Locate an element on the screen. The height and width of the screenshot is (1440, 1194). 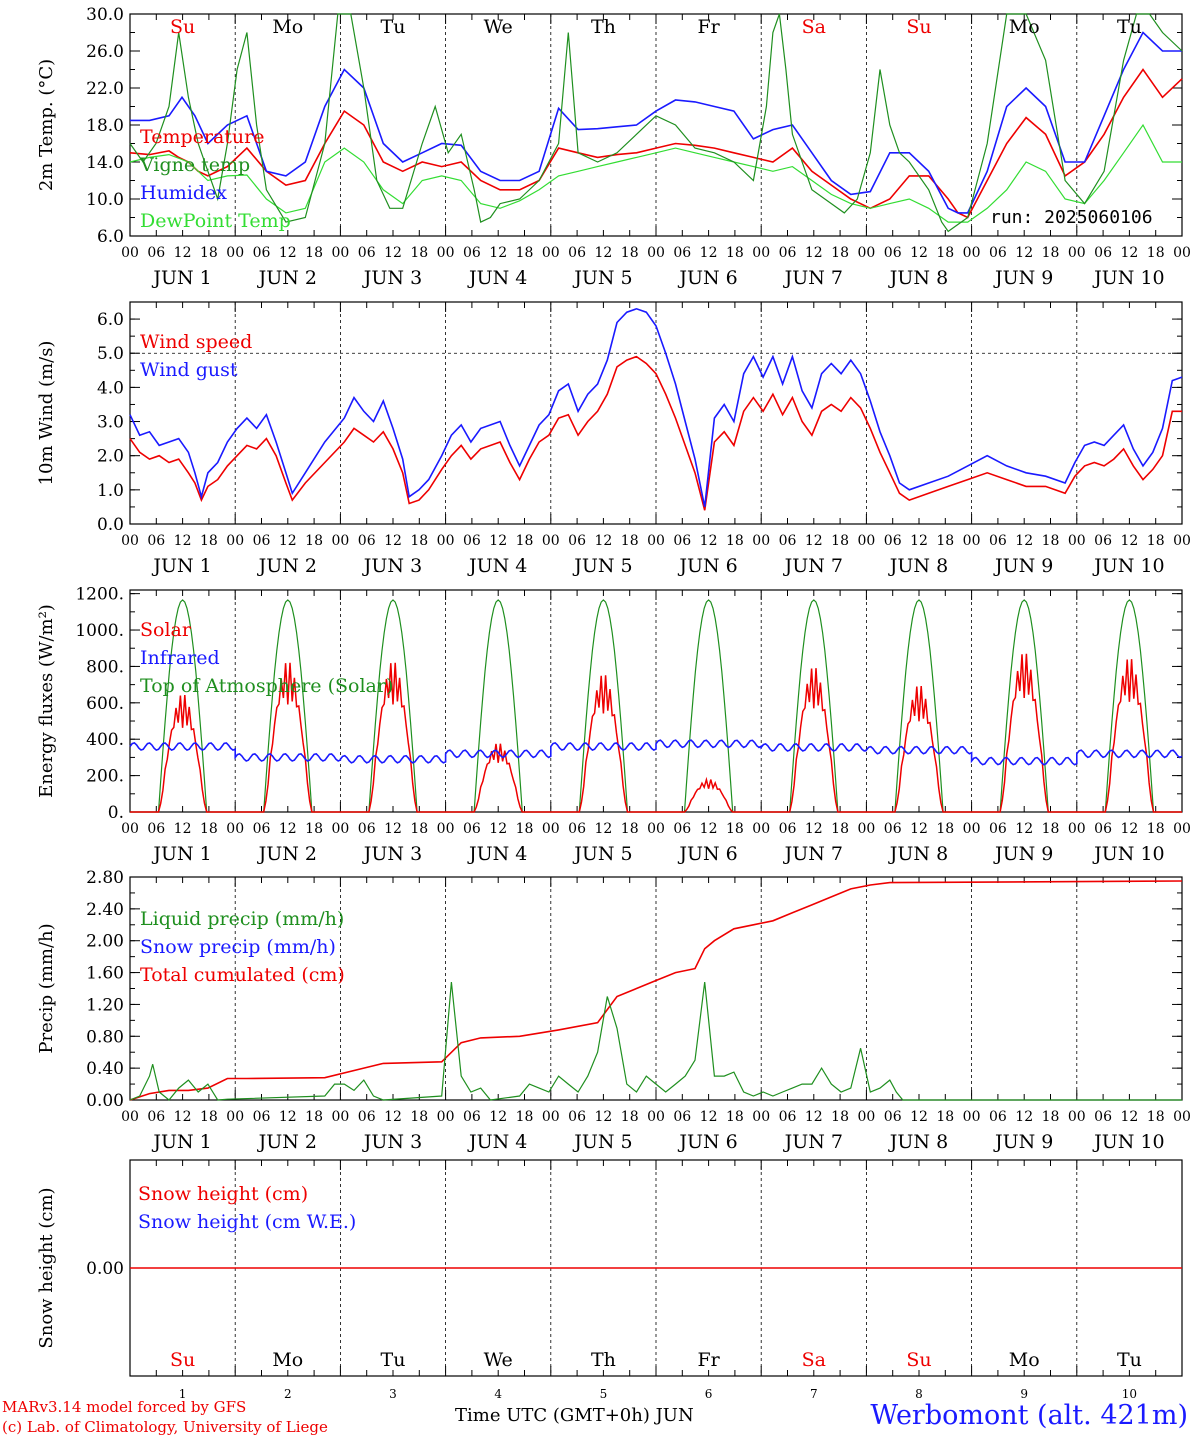
y-tick-label: 3.0 is located at coordinates (110, 423).